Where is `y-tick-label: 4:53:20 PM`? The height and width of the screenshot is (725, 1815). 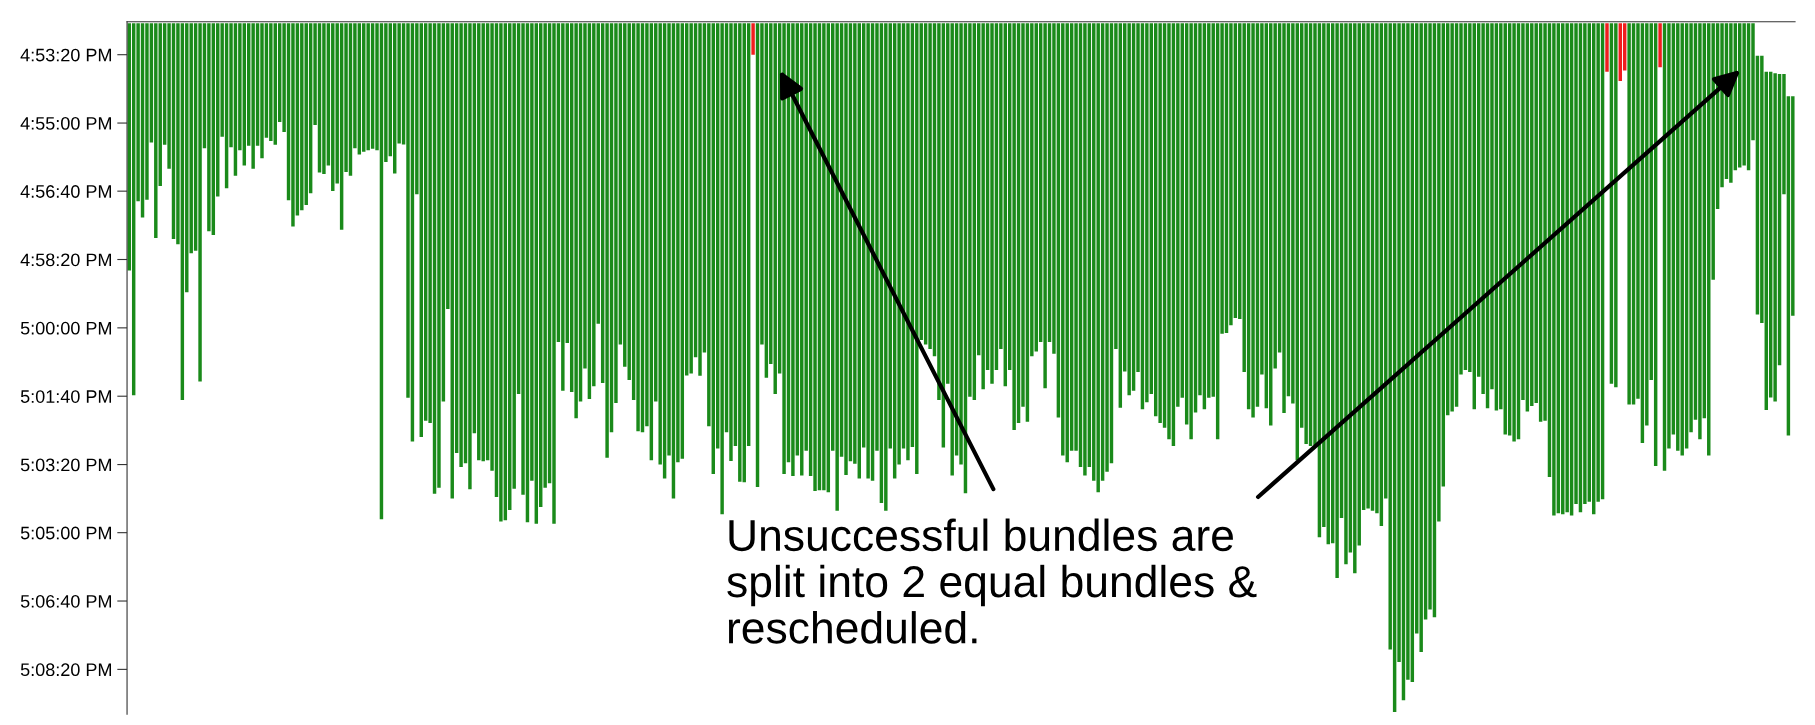 y-tick-label: 4:53:20 PM is located at coordinates (65, 55).